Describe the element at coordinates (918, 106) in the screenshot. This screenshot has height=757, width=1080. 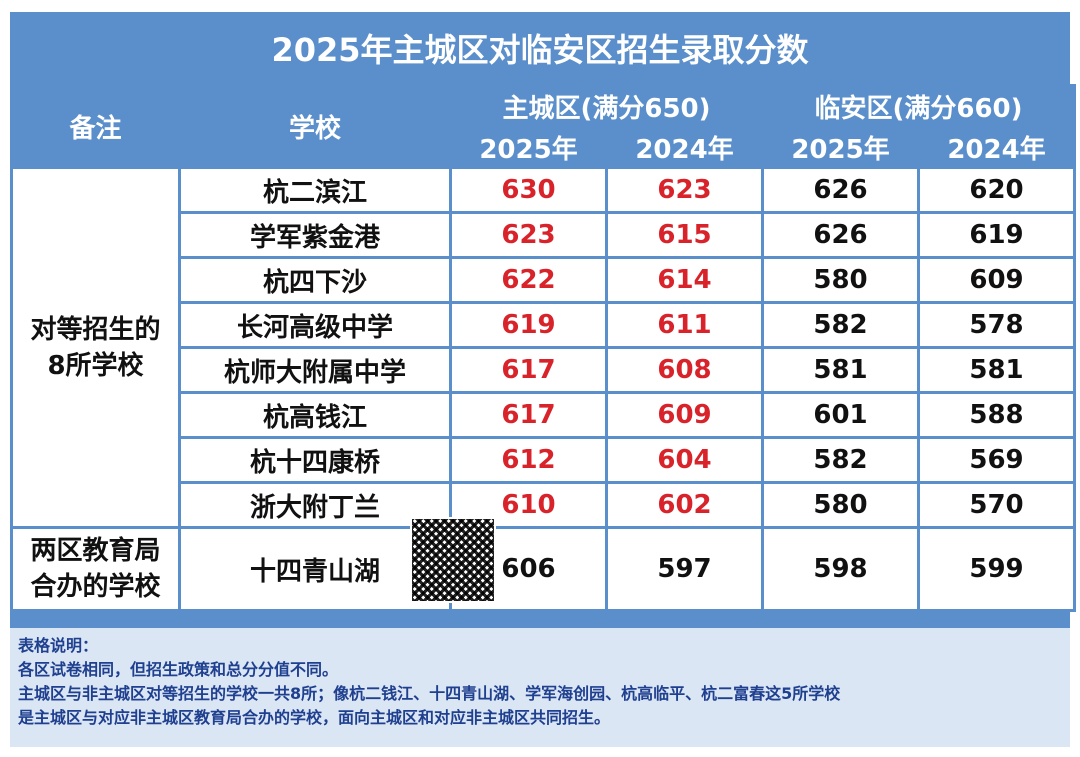
I see `header-linan-district: 临安区(满分660)` at that location.